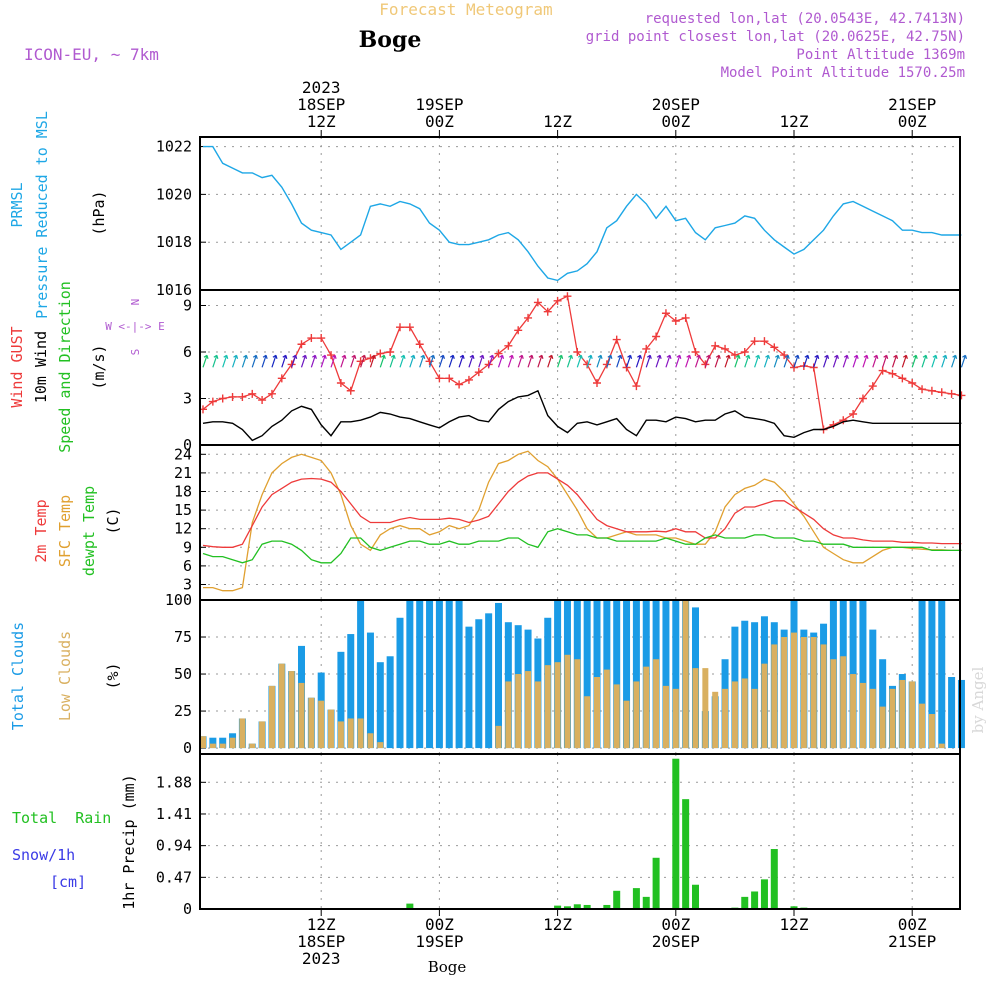 The height and width of the screenshot is (1000, 1000). I want to click on y-tick-label: 1.41, so click(174, 814).